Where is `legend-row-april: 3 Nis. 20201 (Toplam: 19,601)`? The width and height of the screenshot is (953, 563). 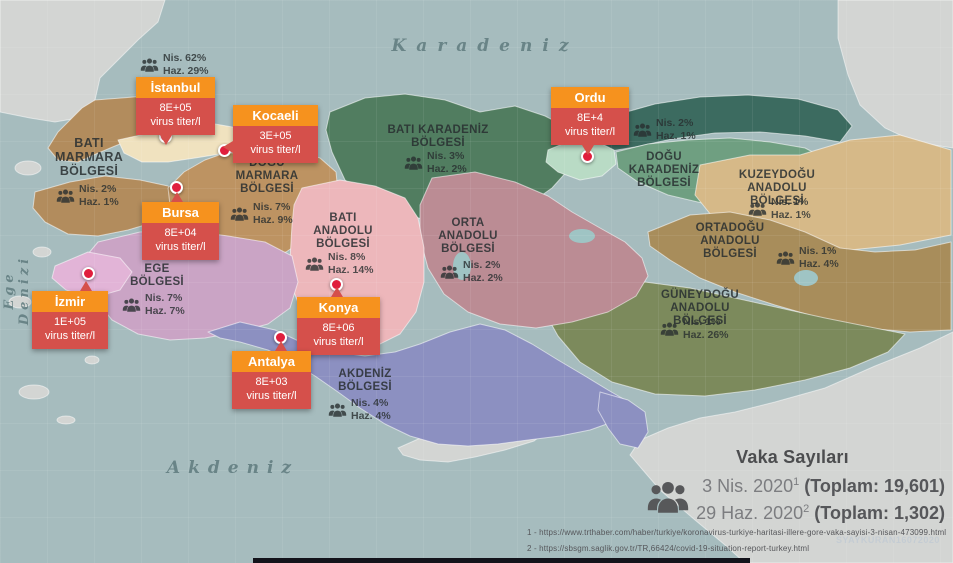
legend-row-april: 3 Nis. 20201 (Toplam: 19,601) is located at coordinates (823, 486).